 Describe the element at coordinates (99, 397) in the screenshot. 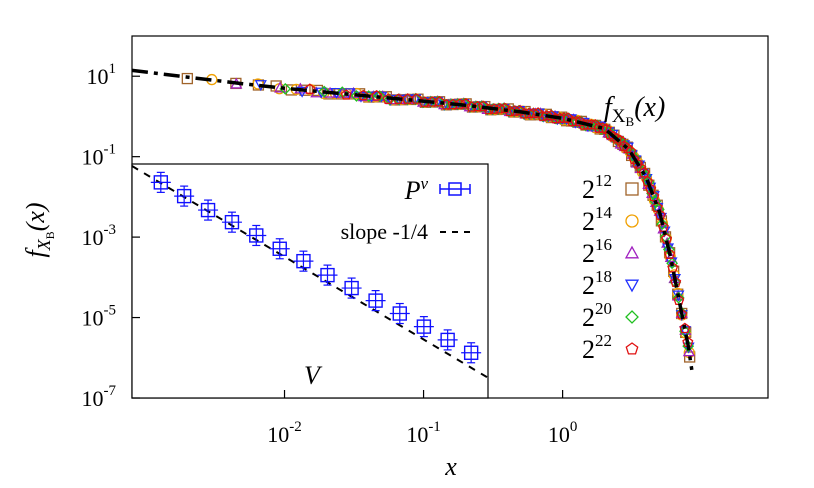

I see `y-tick-label-4: 10⁻⁷` at that location.